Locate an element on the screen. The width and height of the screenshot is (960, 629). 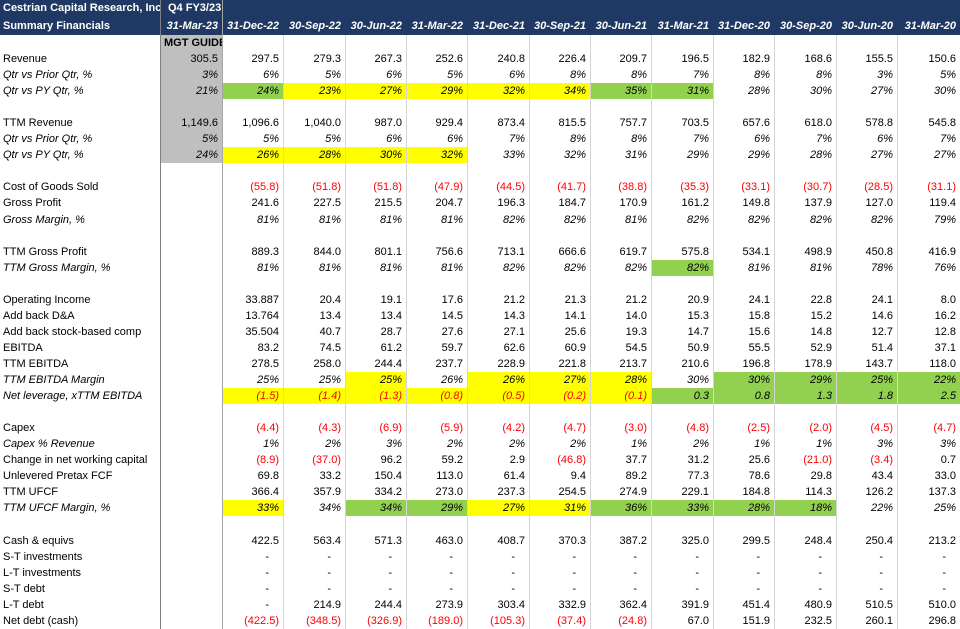
value-cell: 5% is located at coordinates (333, 75).